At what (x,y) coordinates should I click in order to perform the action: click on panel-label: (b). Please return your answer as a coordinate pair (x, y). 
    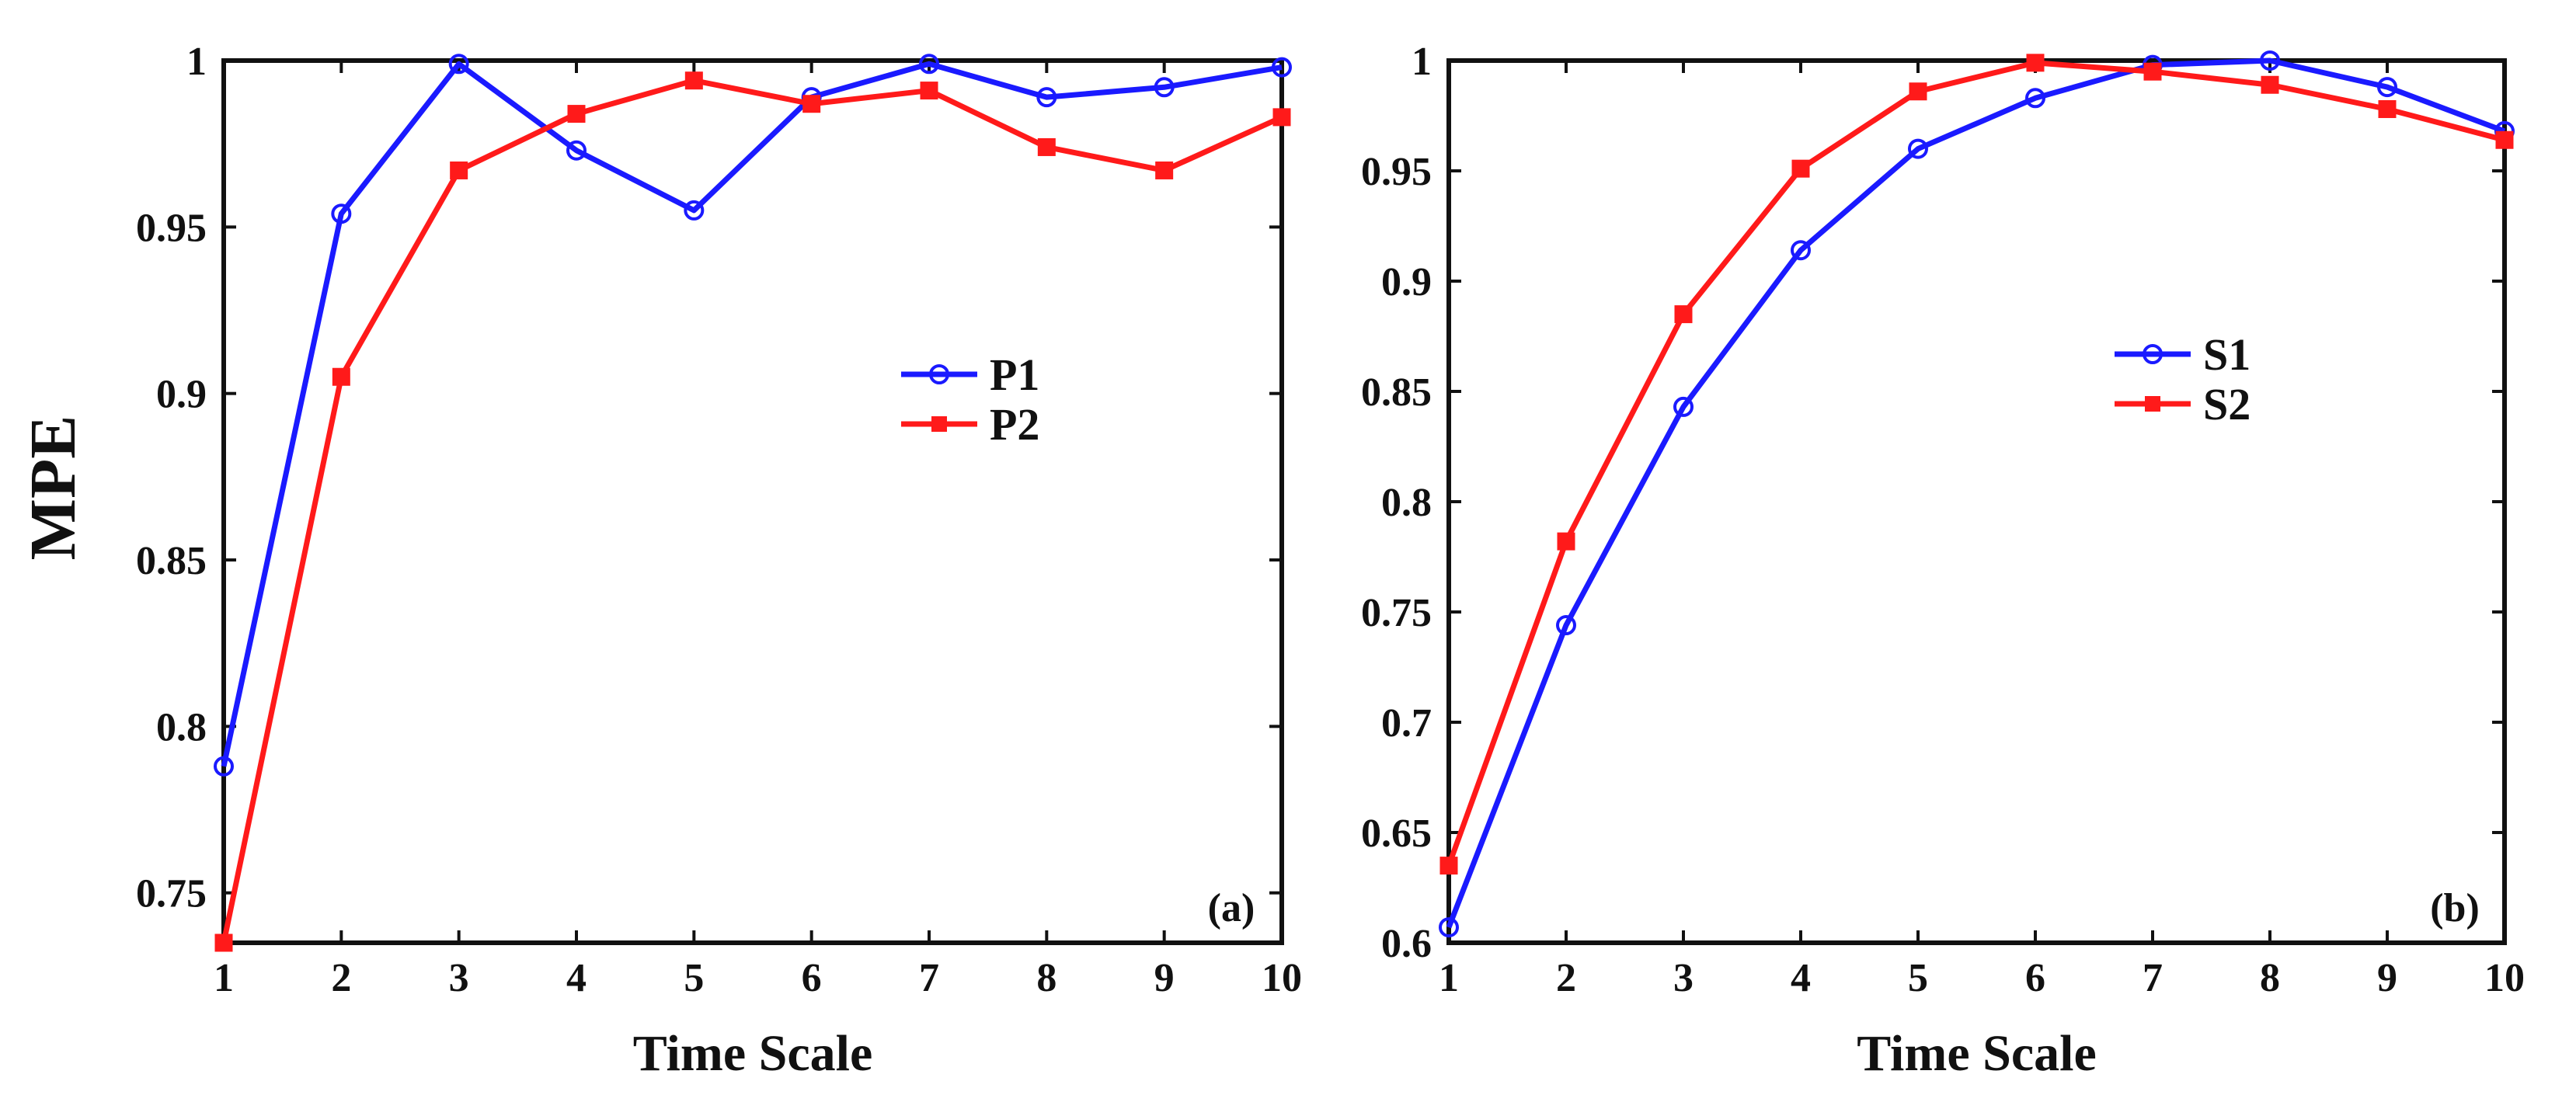
    Looking at the image, I should click on (2455, 908).